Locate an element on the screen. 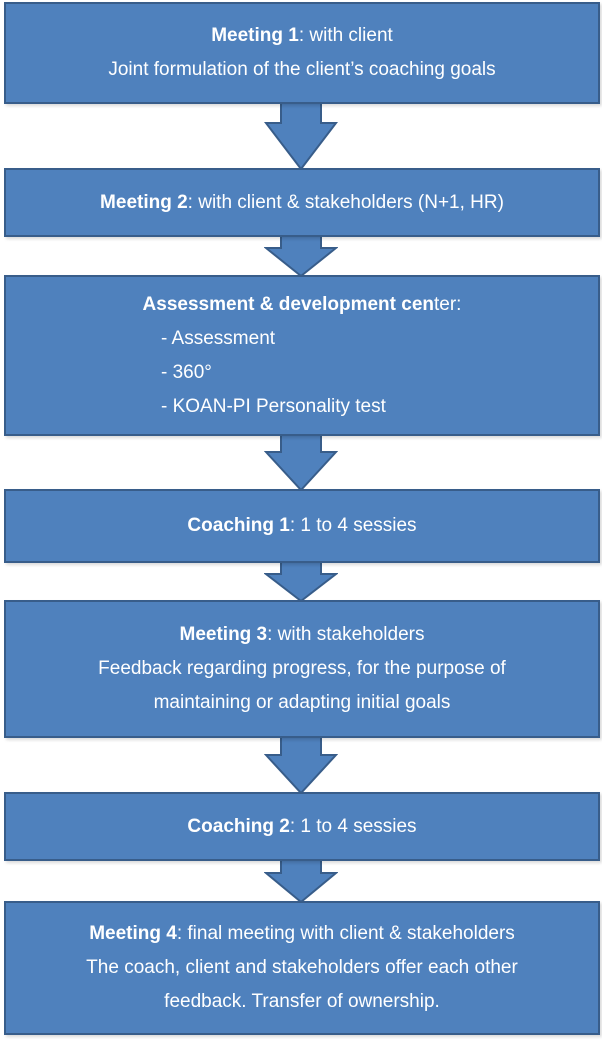 The image size is (602, 1040). step-heading: Assessment & development center: is located at coordinates (302, 305).